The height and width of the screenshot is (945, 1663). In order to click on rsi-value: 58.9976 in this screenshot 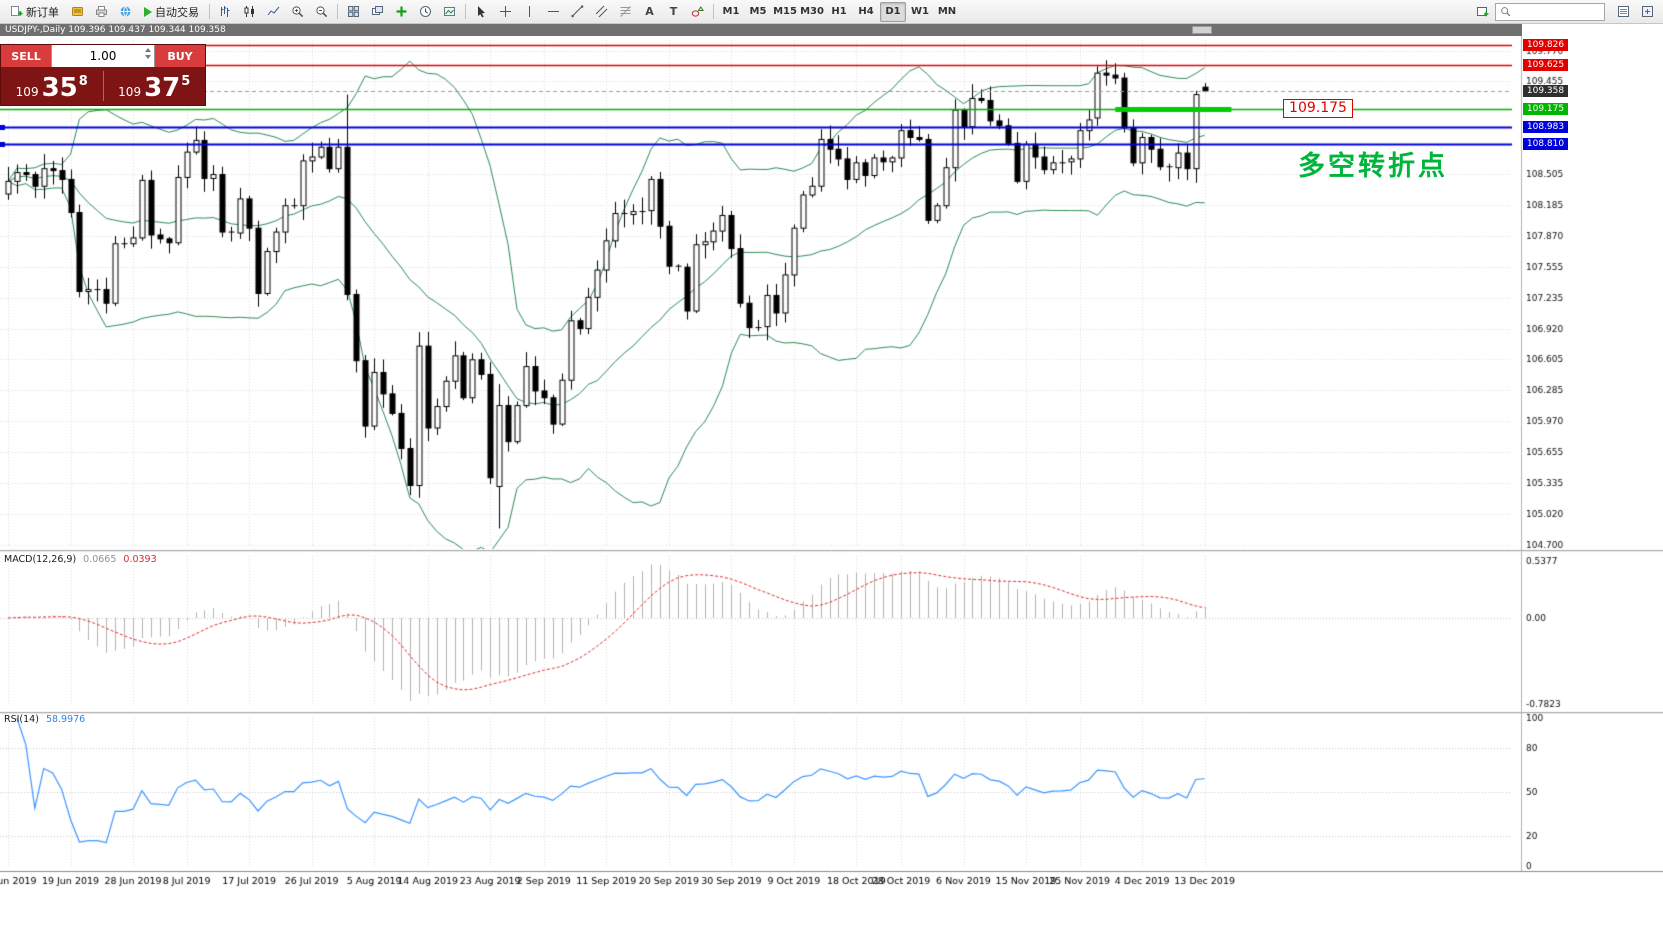, I will do `click(65, 719)`.